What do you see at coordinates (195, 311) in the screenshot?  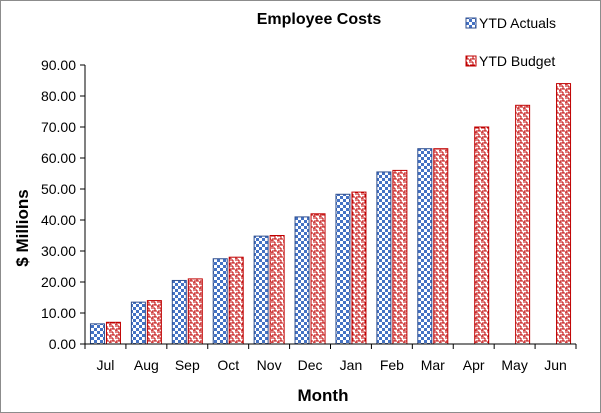 I see `bar-budget-sep` at bounding box center [195, 311].